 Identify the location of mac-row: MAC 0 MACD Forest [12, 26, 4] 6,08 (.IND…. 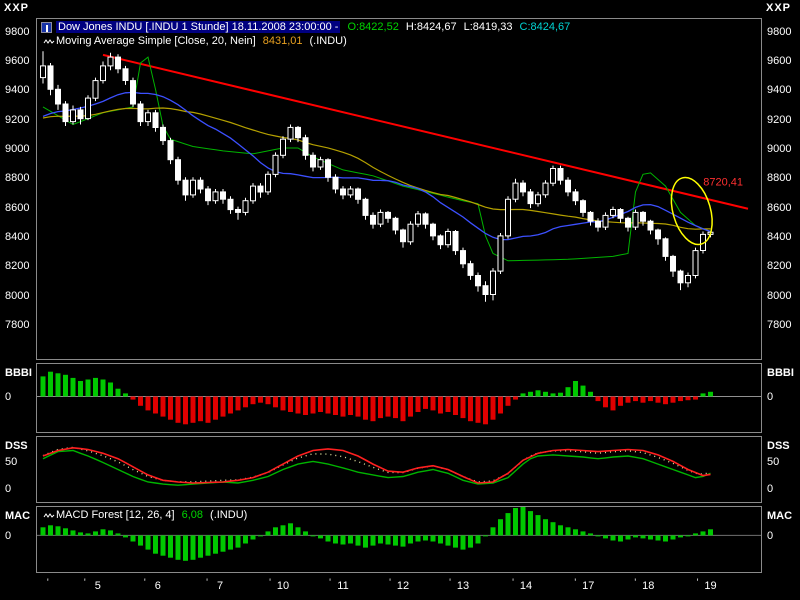
(400, 539).